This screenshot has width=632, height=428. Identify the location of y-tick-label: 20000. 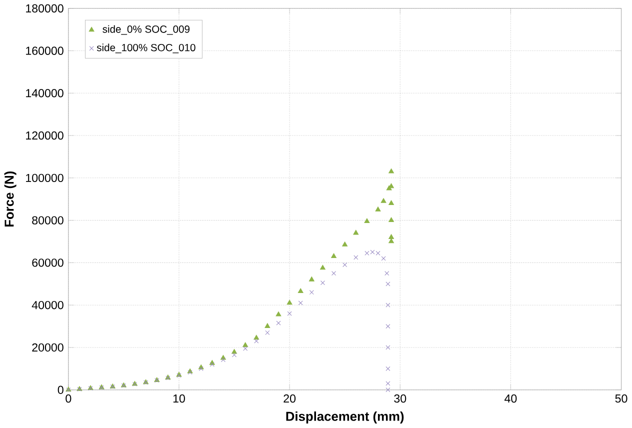
(48, 347).